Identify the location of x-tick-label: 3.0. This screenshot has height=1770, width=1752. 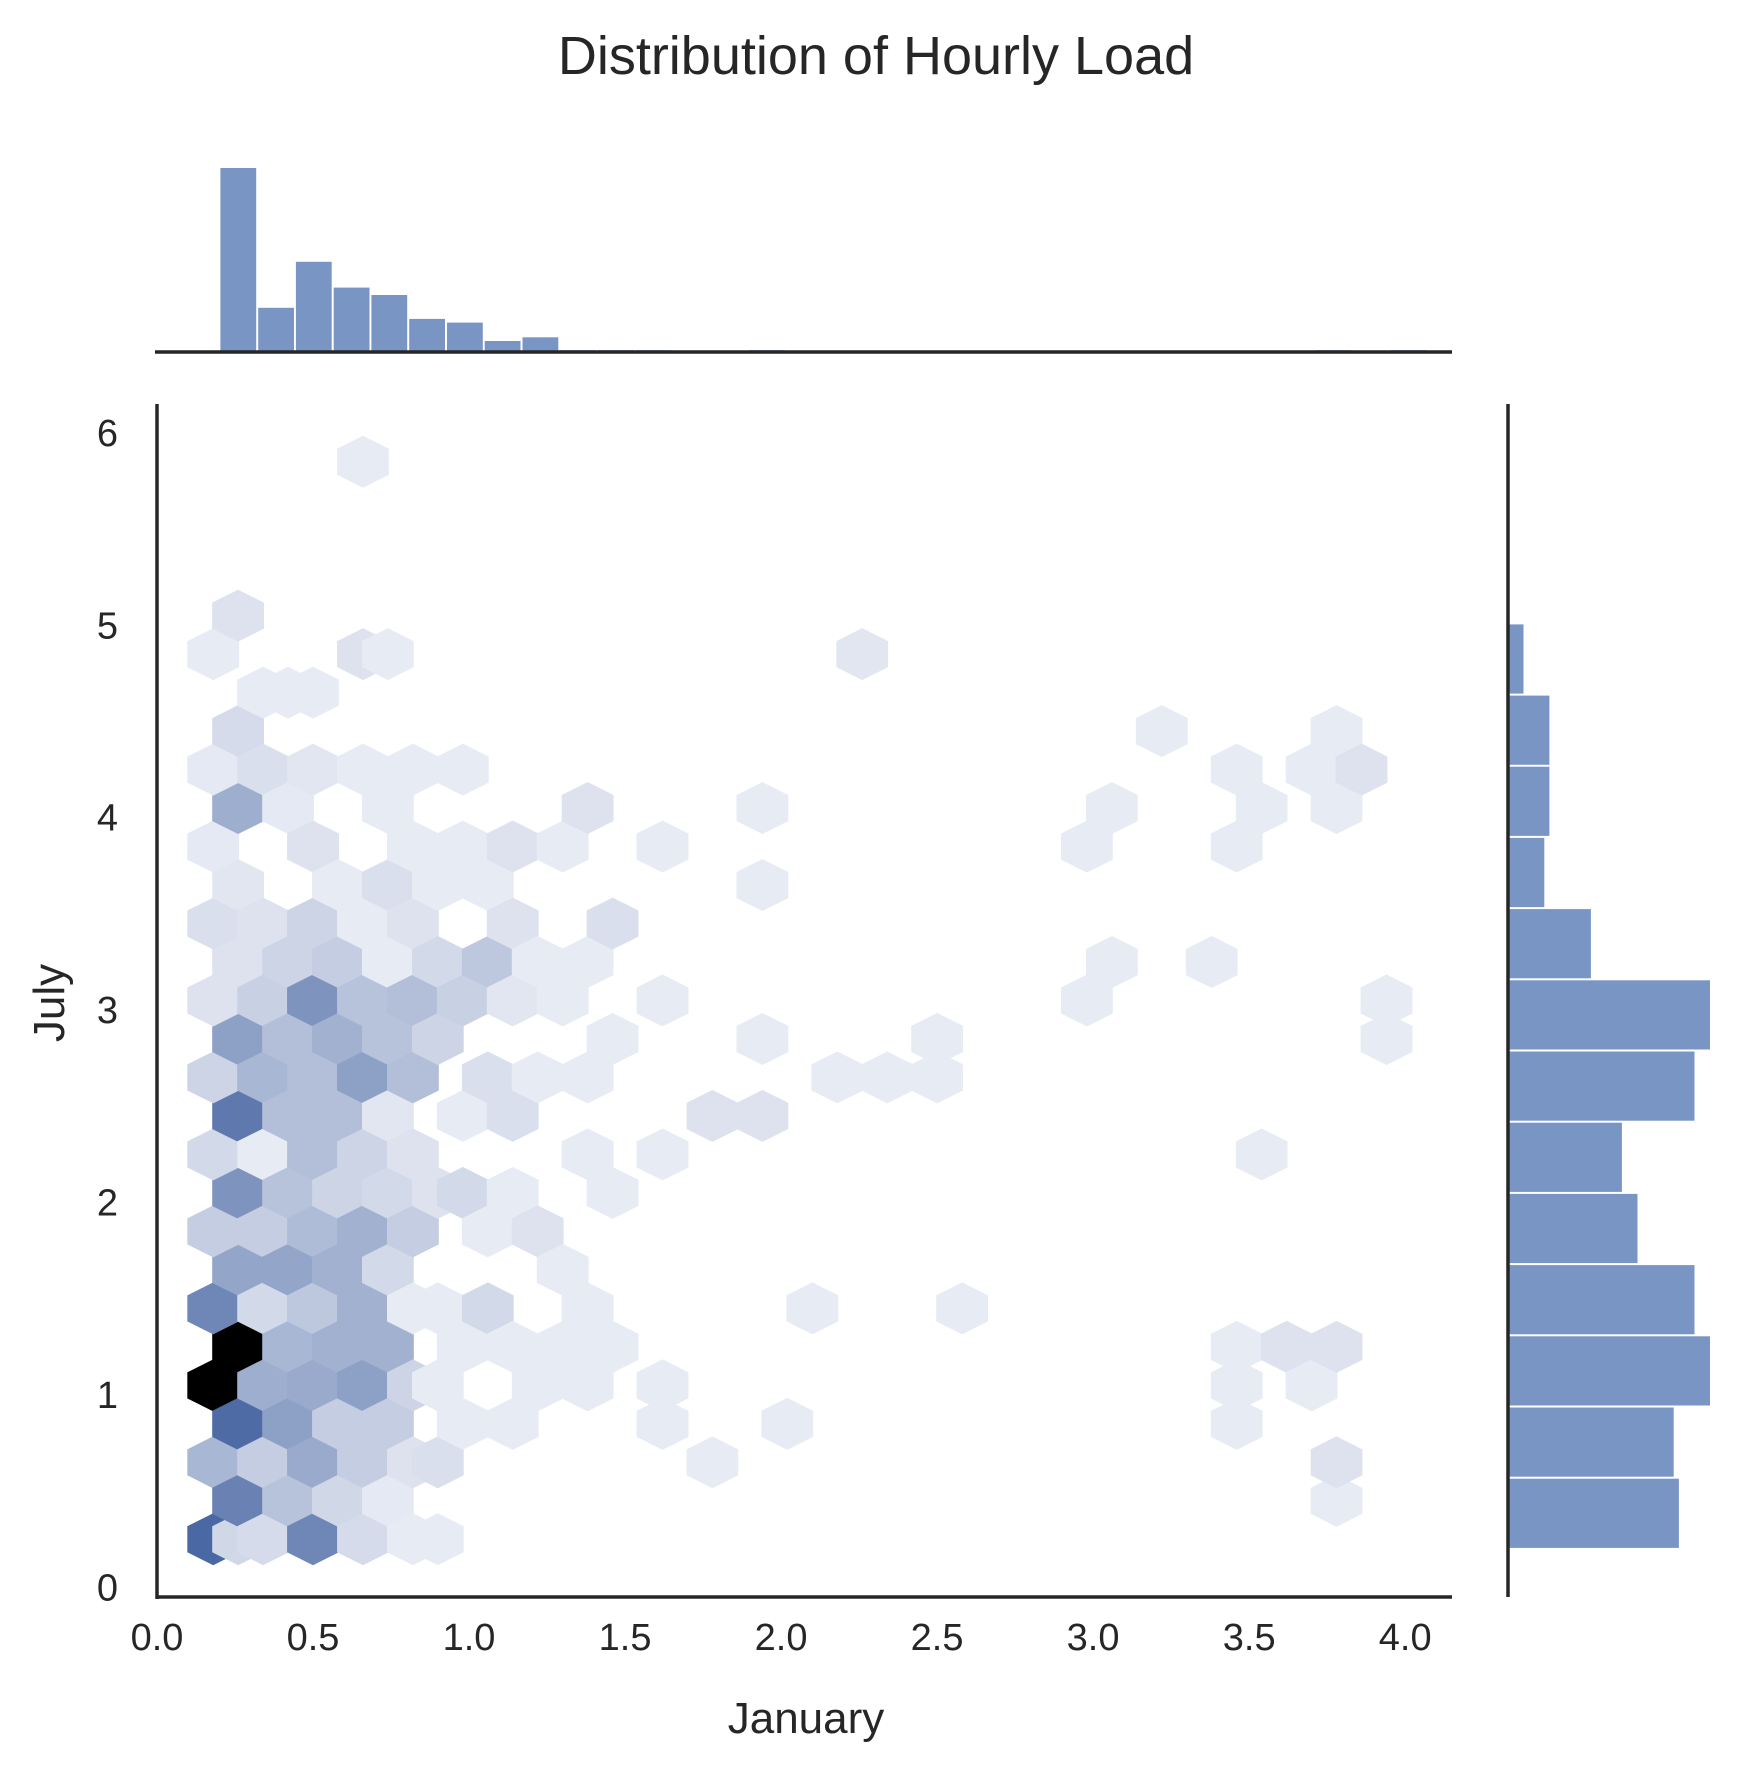
(1093, 1638).